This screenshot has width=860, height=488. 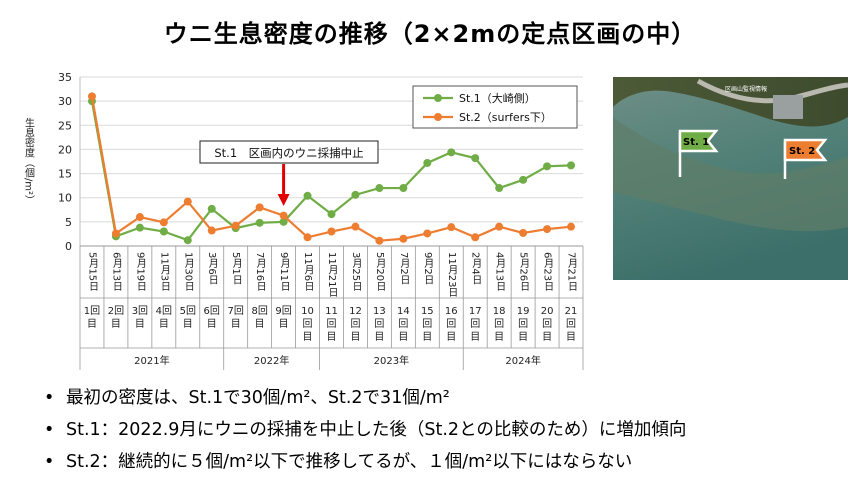 I want to click on x-tick-label: 5月1日, so click(x=236, y=268).